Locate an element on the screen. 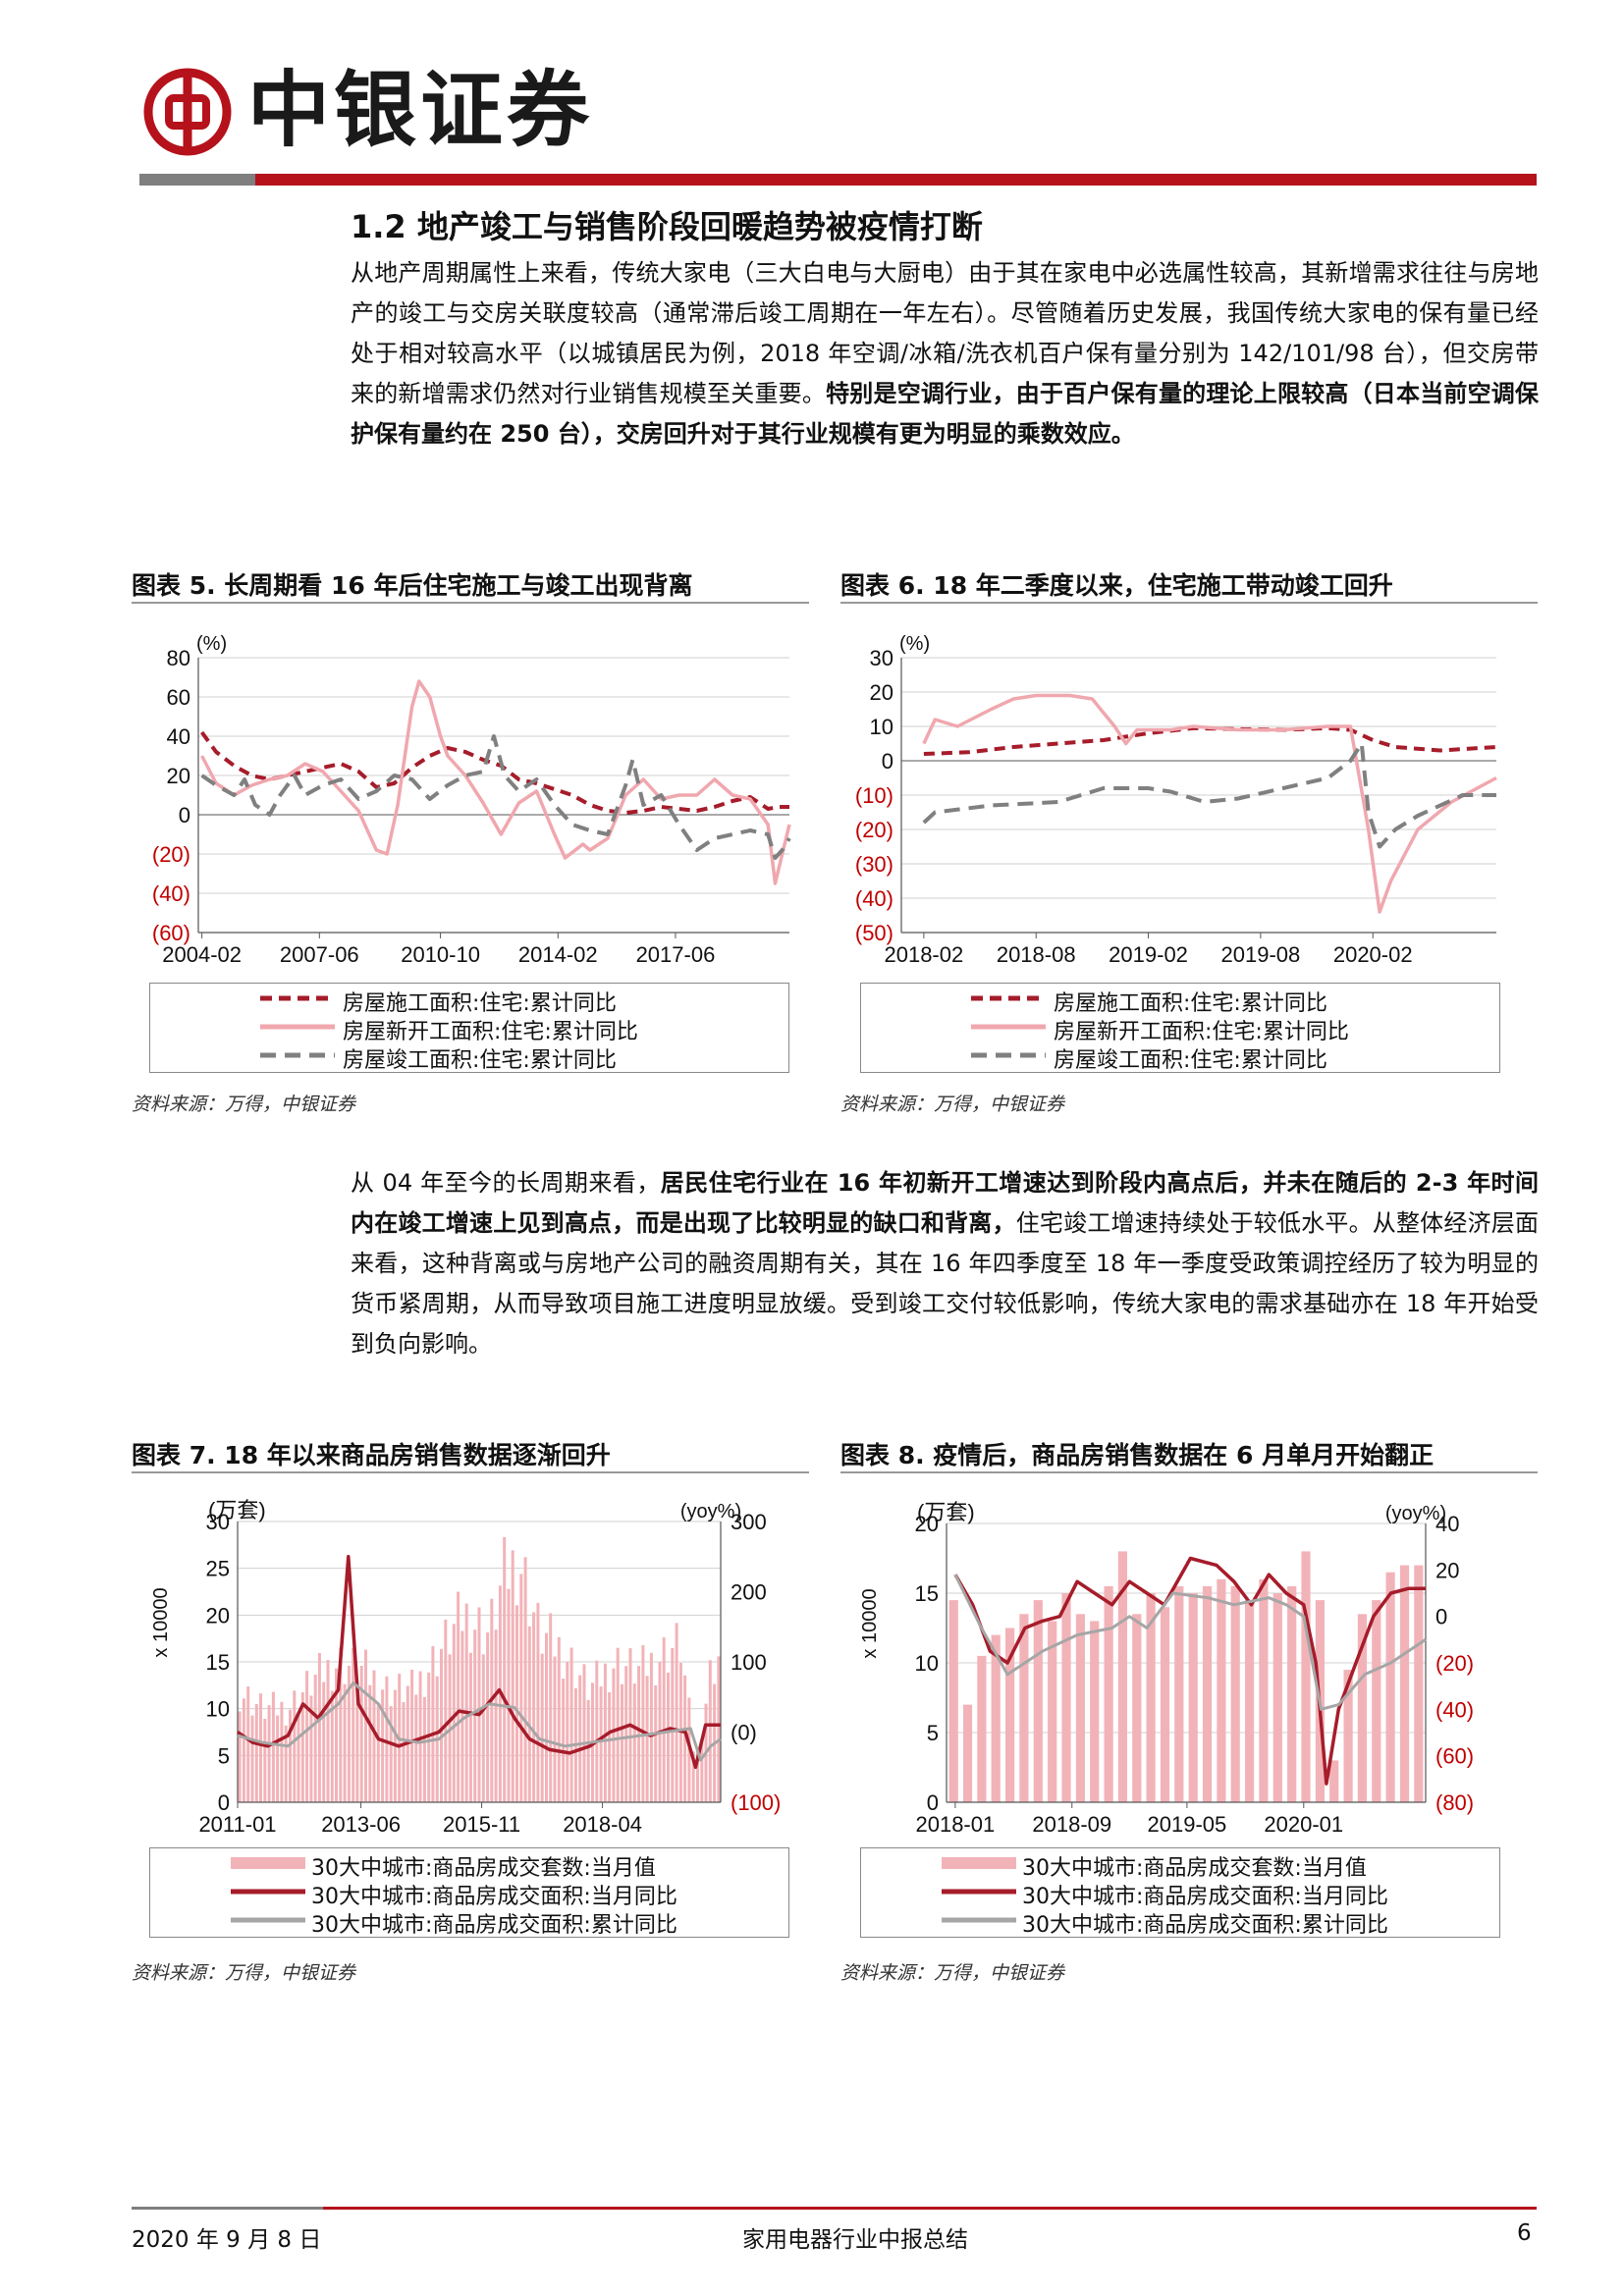 The height and width of the screenshot is (2296, 1624). fig7-x-tick-label: 2018-04 is located at coordinates (602, 1825).